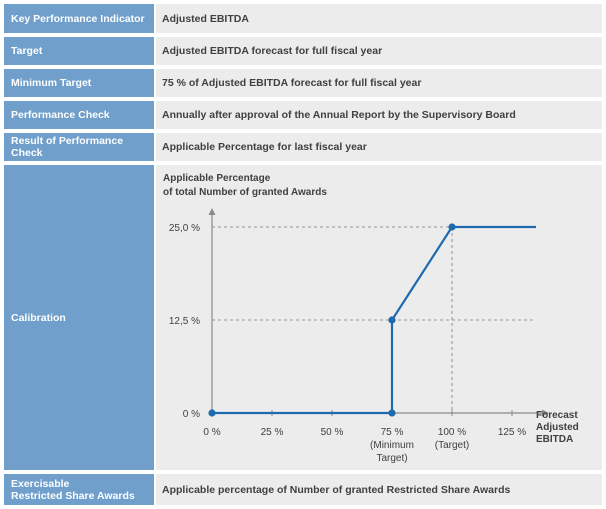 This screenshot has width=606, height=509. I want to click on y-tick-label: 25,0 %, so click(184, 228).